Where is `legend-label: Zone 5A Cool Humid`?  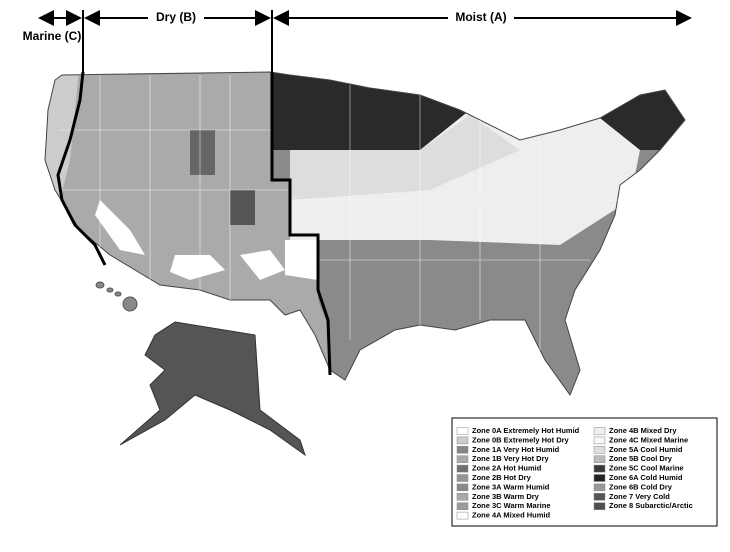
legend-label: Zone 5A Cool Humid is located at coordinates (646, 449).